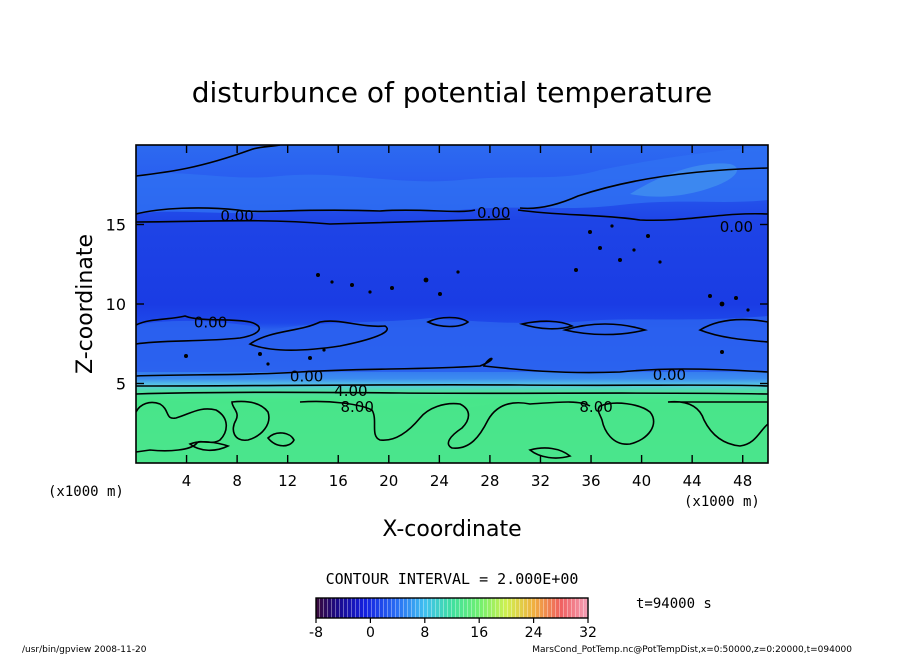 Image resolution: width=904 pixels, height=654 pixels. Describe the element at coordinates (452, 92) in the screenshot. I see `chart-title: disturbunce of potential temperature` at that location.